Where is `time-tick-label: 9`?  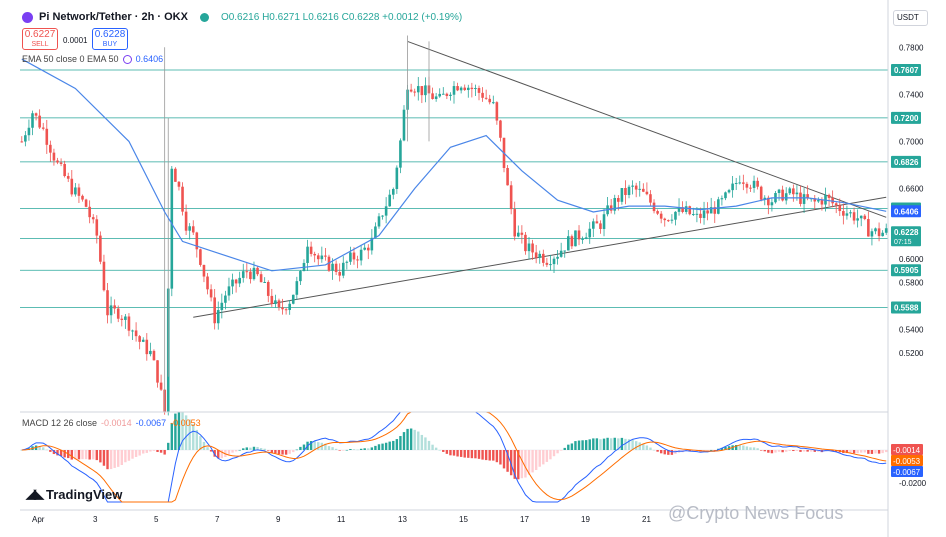
time-tick-label: 9 is located at coordinates (278, 519).